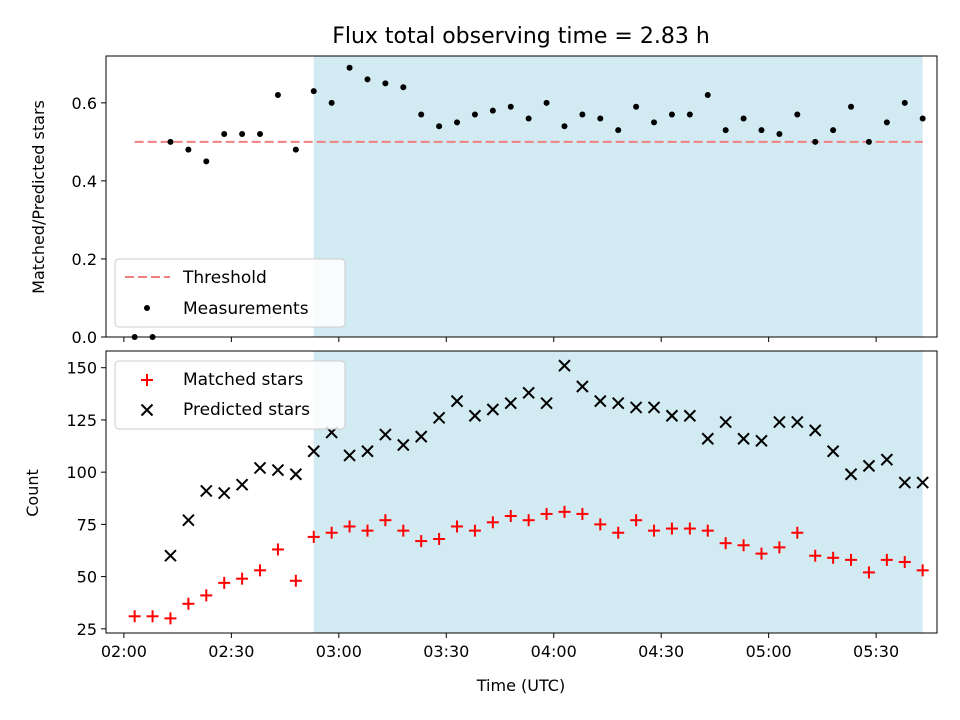 Image resolution: width=960 pixels, height=720 pixels. Describe the element at coordinates (87, 524) in the screenshot. I see `bottom-ytick-label: 75` at that location.